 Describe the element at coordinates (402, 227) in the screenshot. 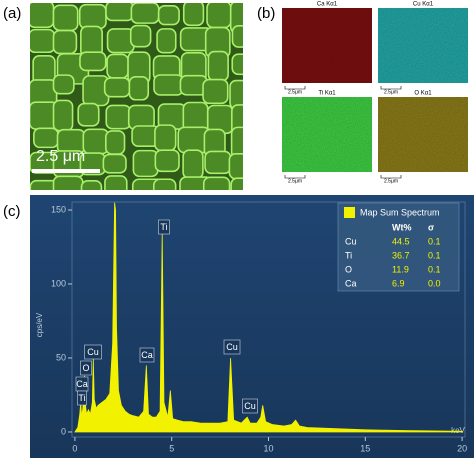

I see `legend-column: Wt%` at that location.